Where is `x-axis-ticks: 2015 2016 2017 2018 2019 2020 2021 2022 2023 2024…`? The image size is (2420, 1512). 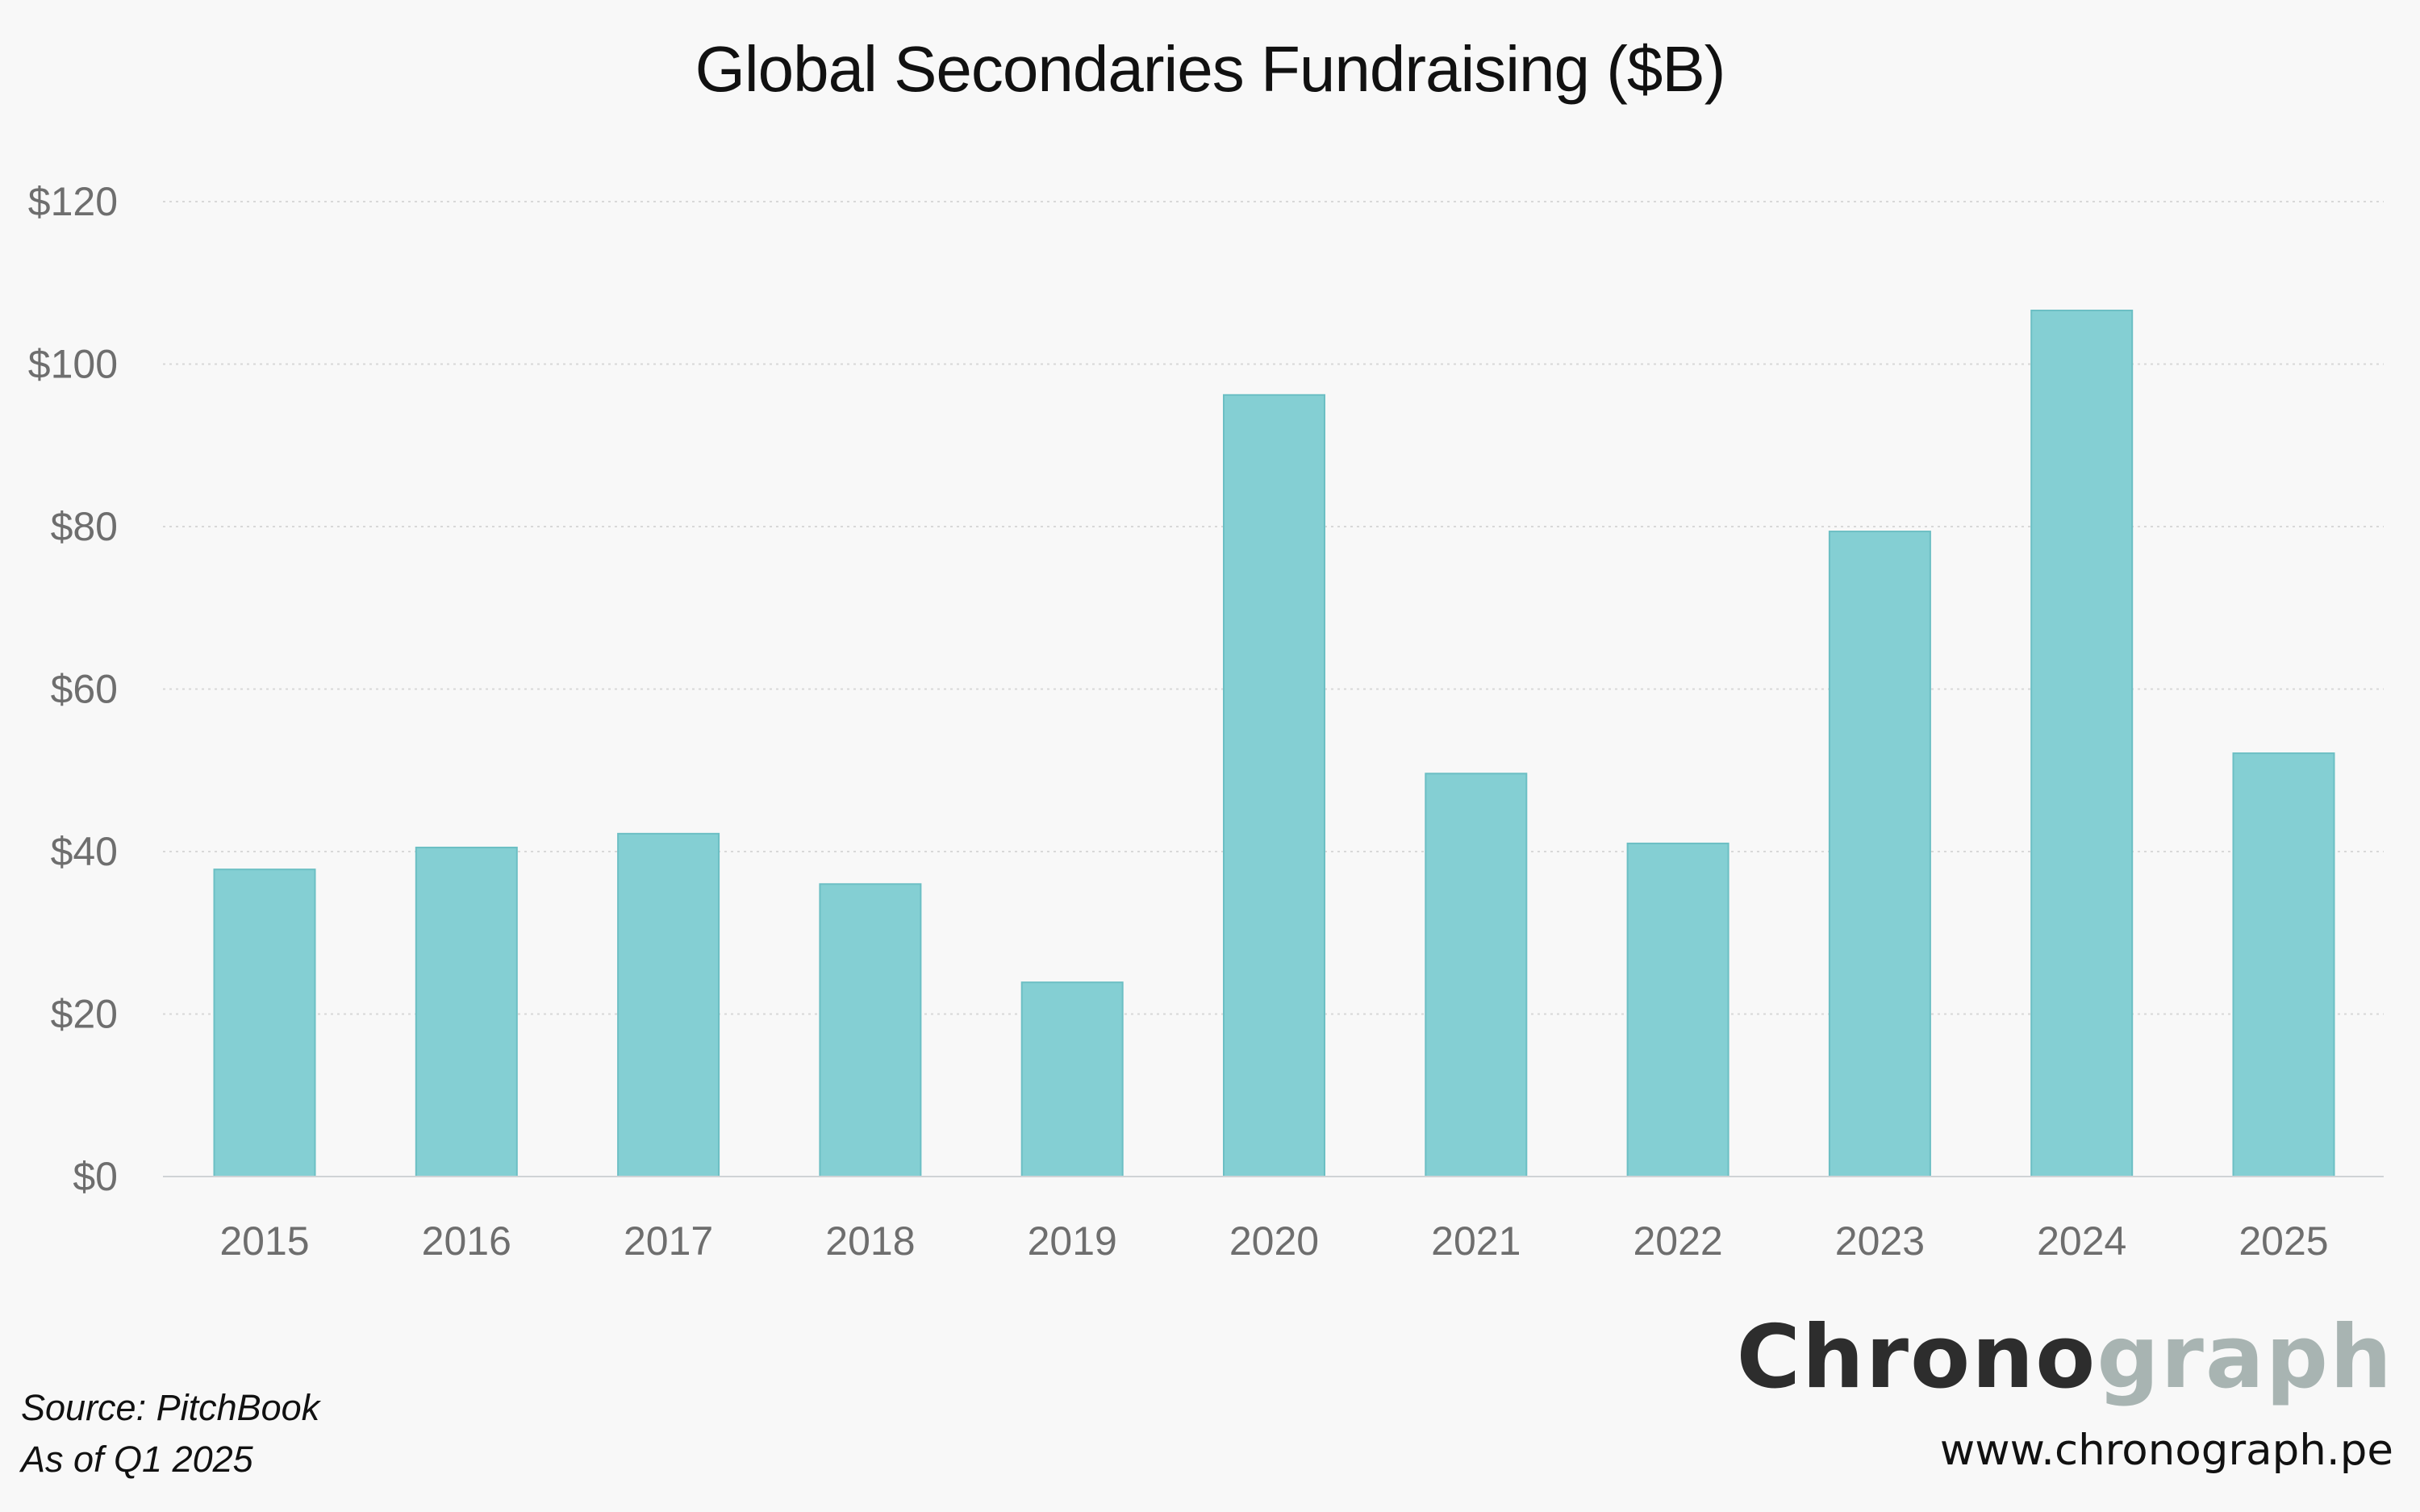
x-axis-ticks: 2015 2016 2017 2018 2019 2020 2021 2022 2023 2024… is located at coordinates (1273, 1241).